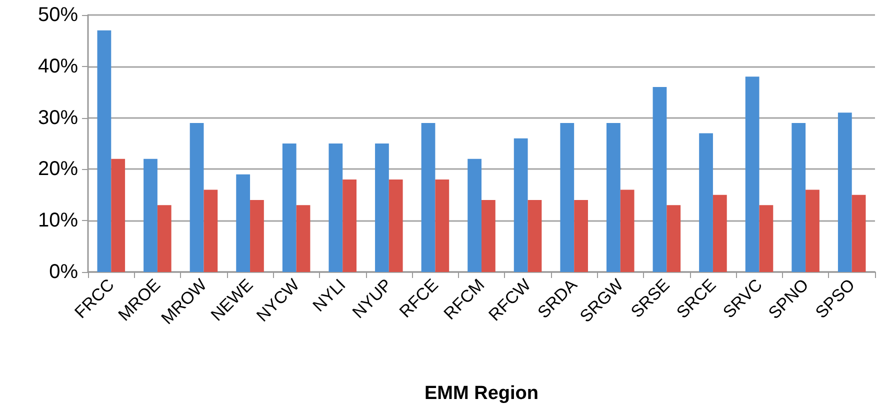 The height and width of the screenshot is (412, 890). I want to click on y-tick-label: 50%, so click(58, 15).